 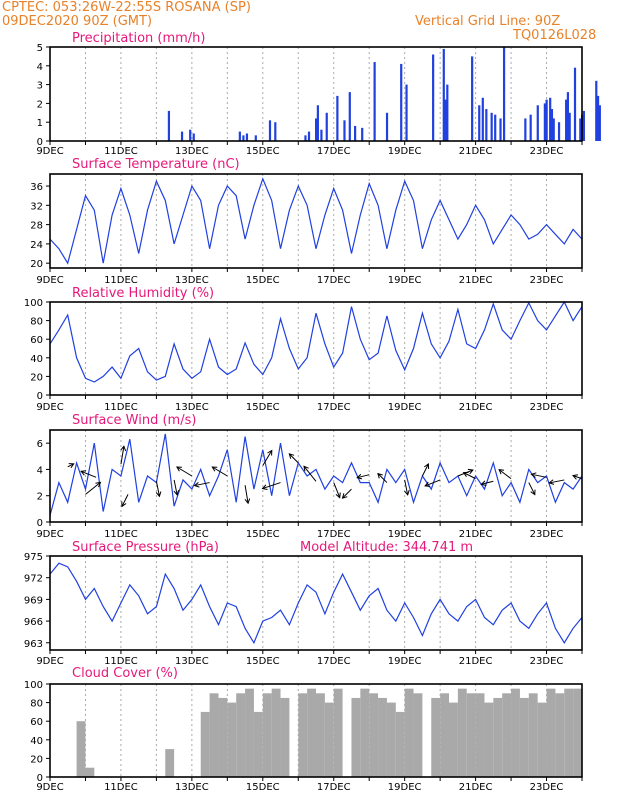 What do you see at coordinates (488, 21) in the screenshot?
I see `grid-line-note: Vertical Grid Line: 90Z` at bounding box center [488, 21].